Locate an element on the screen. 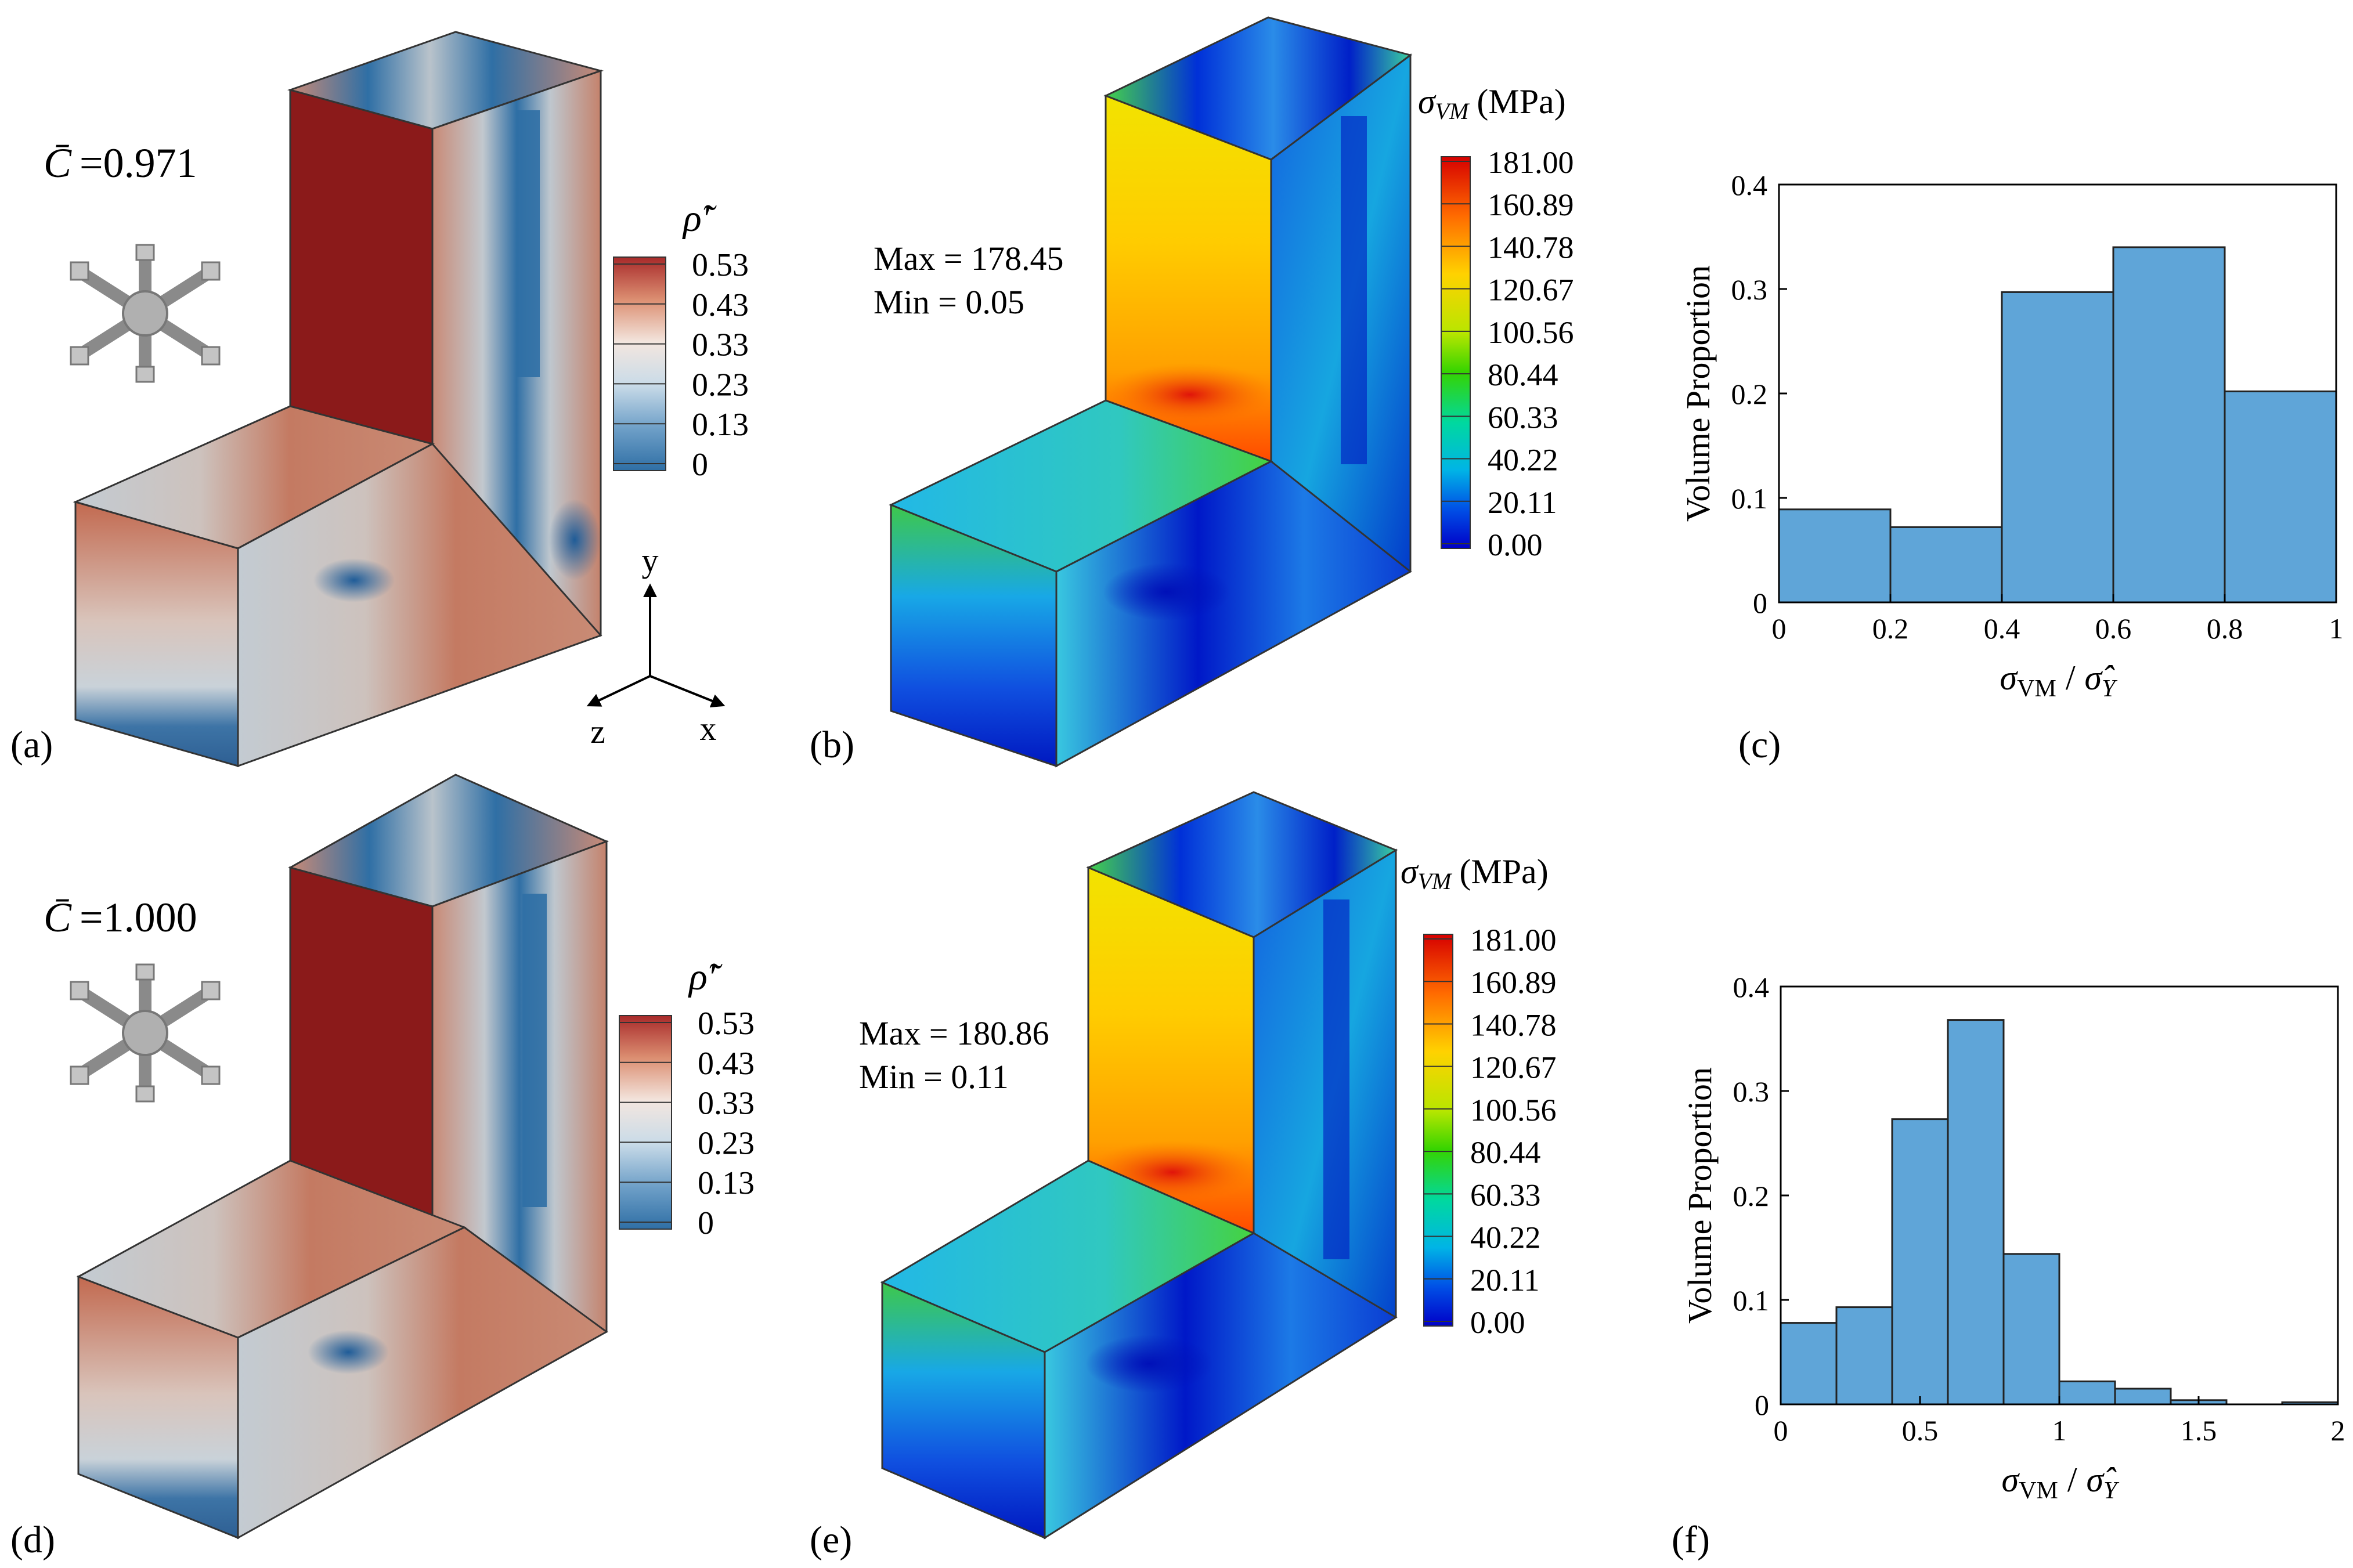 Image resolution: width=2353 pixels, height=1568 pixels. stress-base-side is located at coordinates (1221, 1386).